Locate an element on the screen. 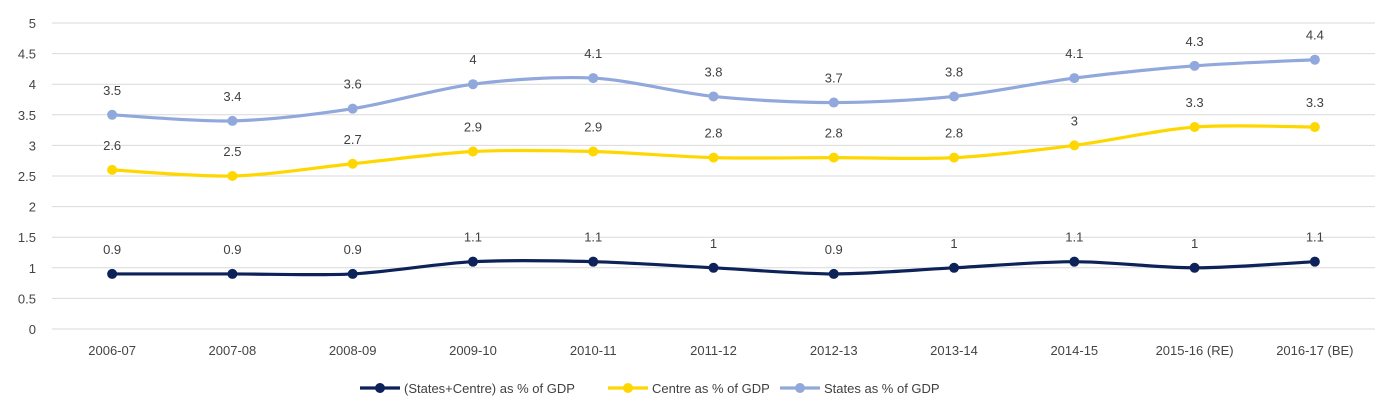 The height and width of the screenshot is (420, 1400). x-tick-label: 2013-14 is located at coordinates (954, 350).